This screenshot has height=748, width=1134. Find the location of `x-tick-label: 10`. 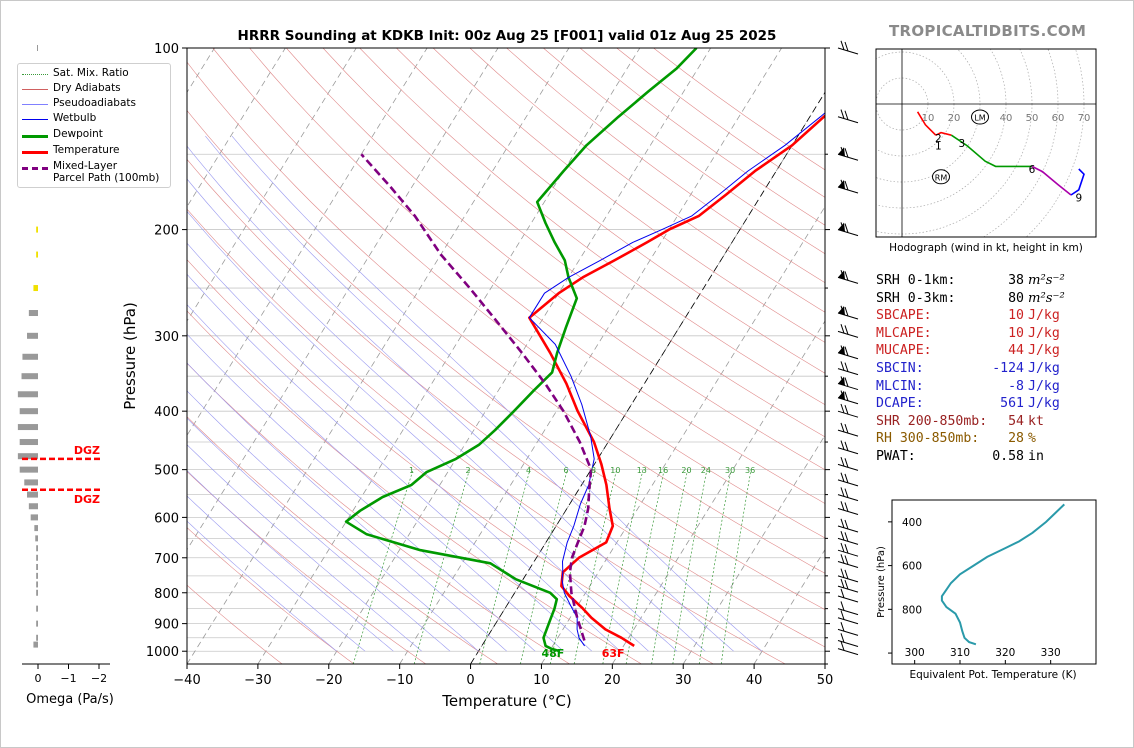

x-tick-label: 10 is located at coordinates (541, 680).